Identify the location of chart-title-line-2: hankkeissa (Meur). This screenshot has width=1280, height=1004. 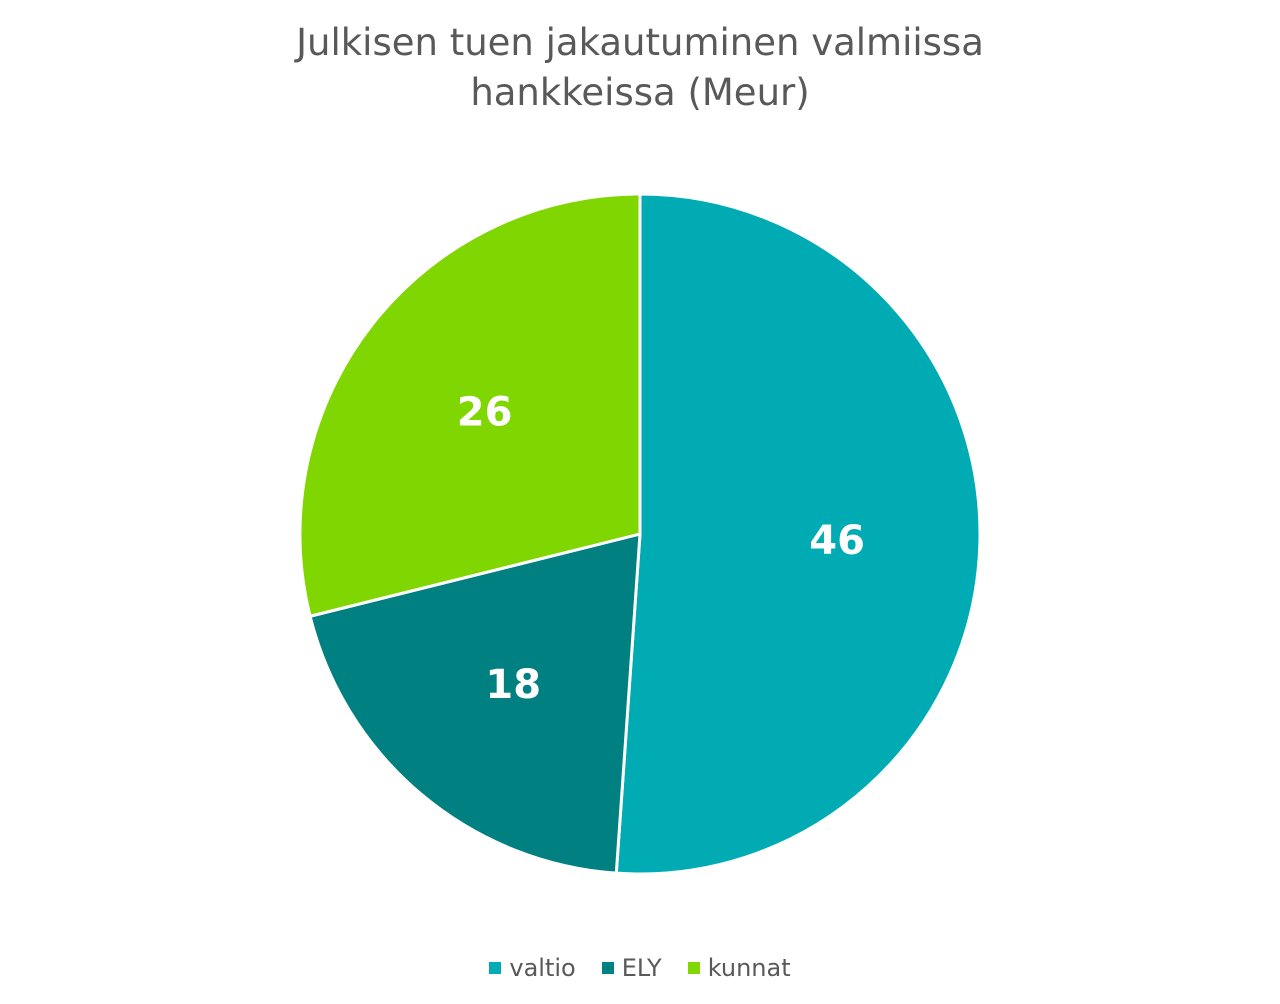
(640, 92).